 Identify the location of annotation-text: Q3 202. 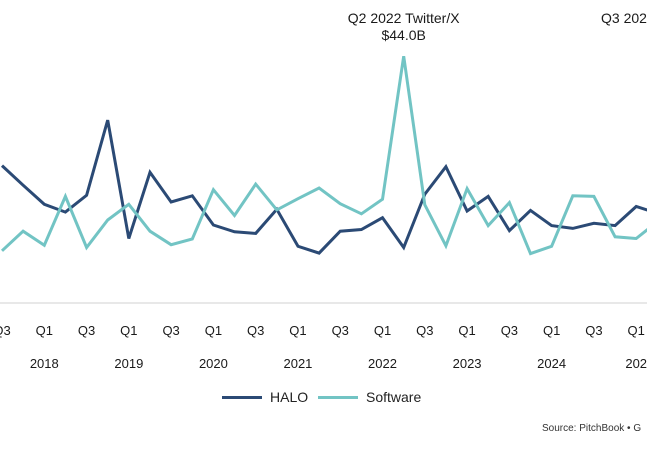
(624, 18).